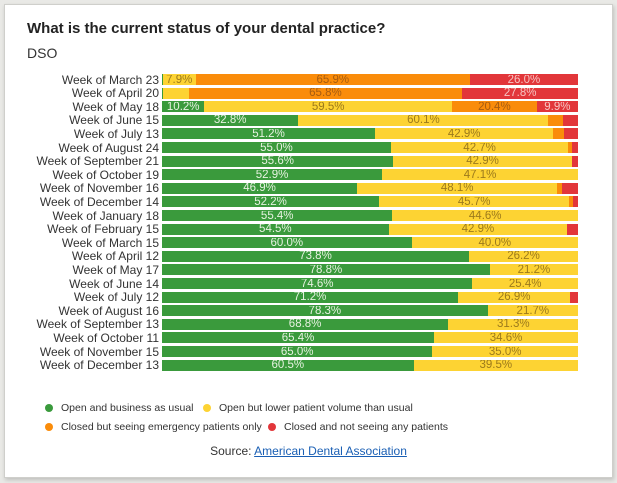 Image resolution: width=617 pixels, height=483 pixels. What do you see at coordinates (99, 201) in the screenshot?
I see `category-label: Week of December 14` at bounding box center [99, 201].